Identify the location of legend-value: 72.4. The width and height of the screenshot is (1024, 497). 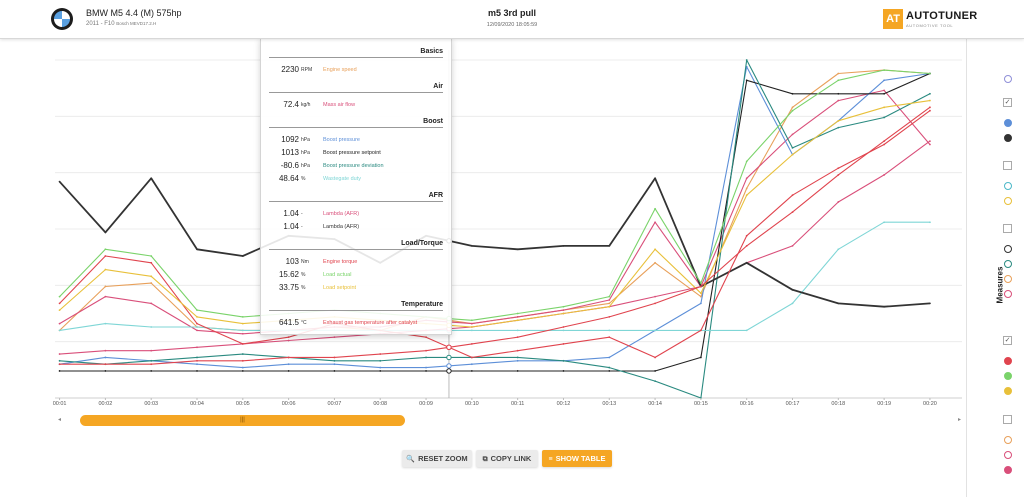
(291, 104).